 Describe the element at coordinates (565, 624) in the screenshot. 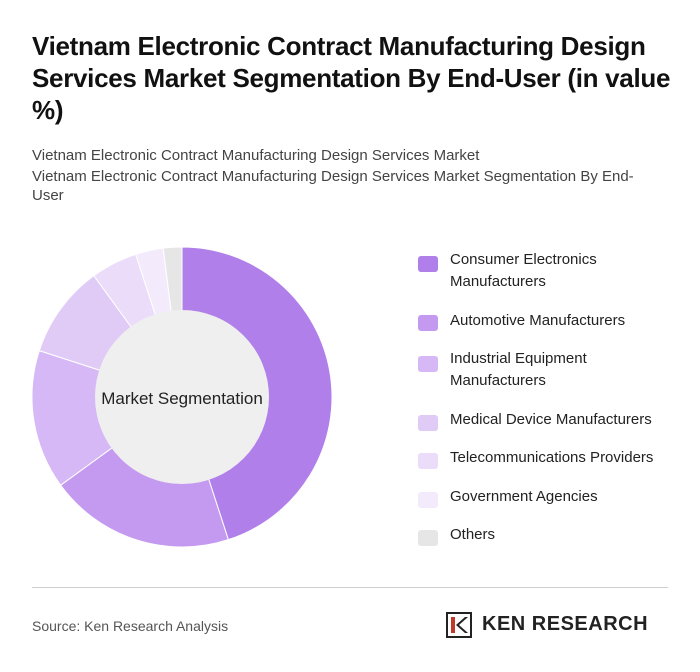

I see `logo-text: KEN RESEARCH` at that location.